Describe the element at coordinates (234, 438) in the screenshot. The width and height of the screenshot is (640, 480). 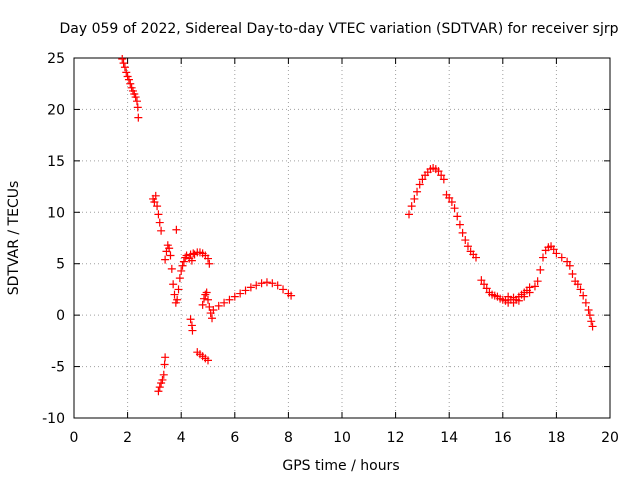
I see `x-tick-label: 6` at that location.